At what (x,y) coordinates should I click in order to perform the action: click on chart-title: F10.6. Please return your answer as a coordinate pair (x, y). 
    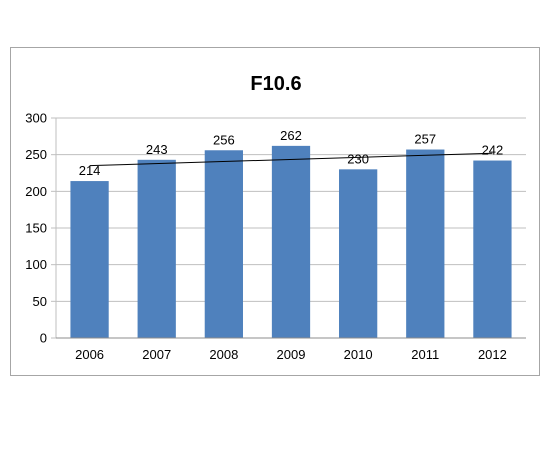
    Looking at the image, I should click on (275, 84).